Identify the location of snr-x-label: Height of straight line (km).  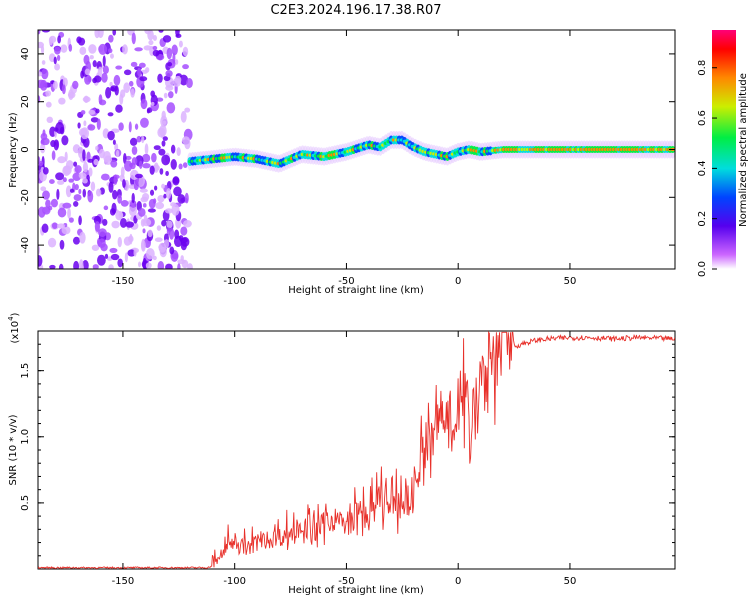
(356, 590).